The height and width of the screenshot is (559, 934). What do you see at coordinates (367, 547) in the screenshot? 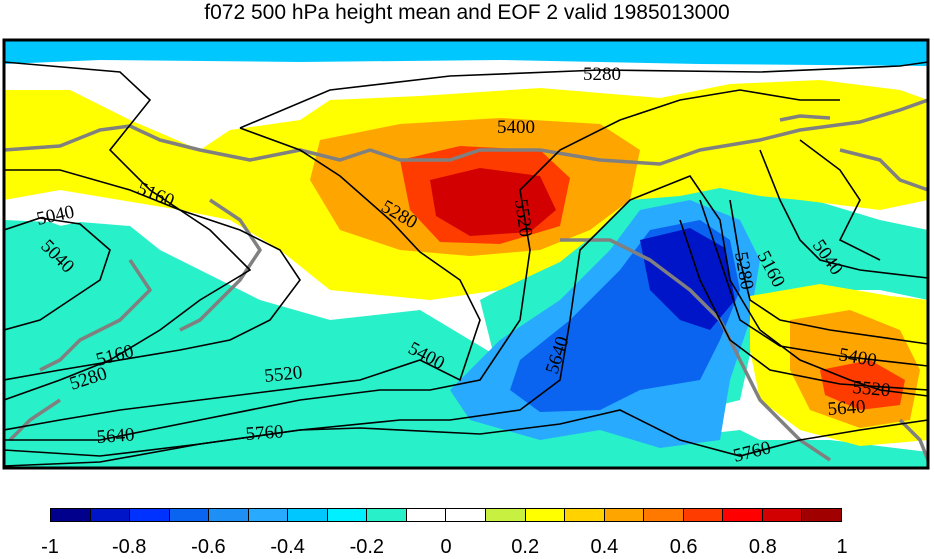
I see `colorbar-tick-label: -0.2` at bounding box center [367, 547].